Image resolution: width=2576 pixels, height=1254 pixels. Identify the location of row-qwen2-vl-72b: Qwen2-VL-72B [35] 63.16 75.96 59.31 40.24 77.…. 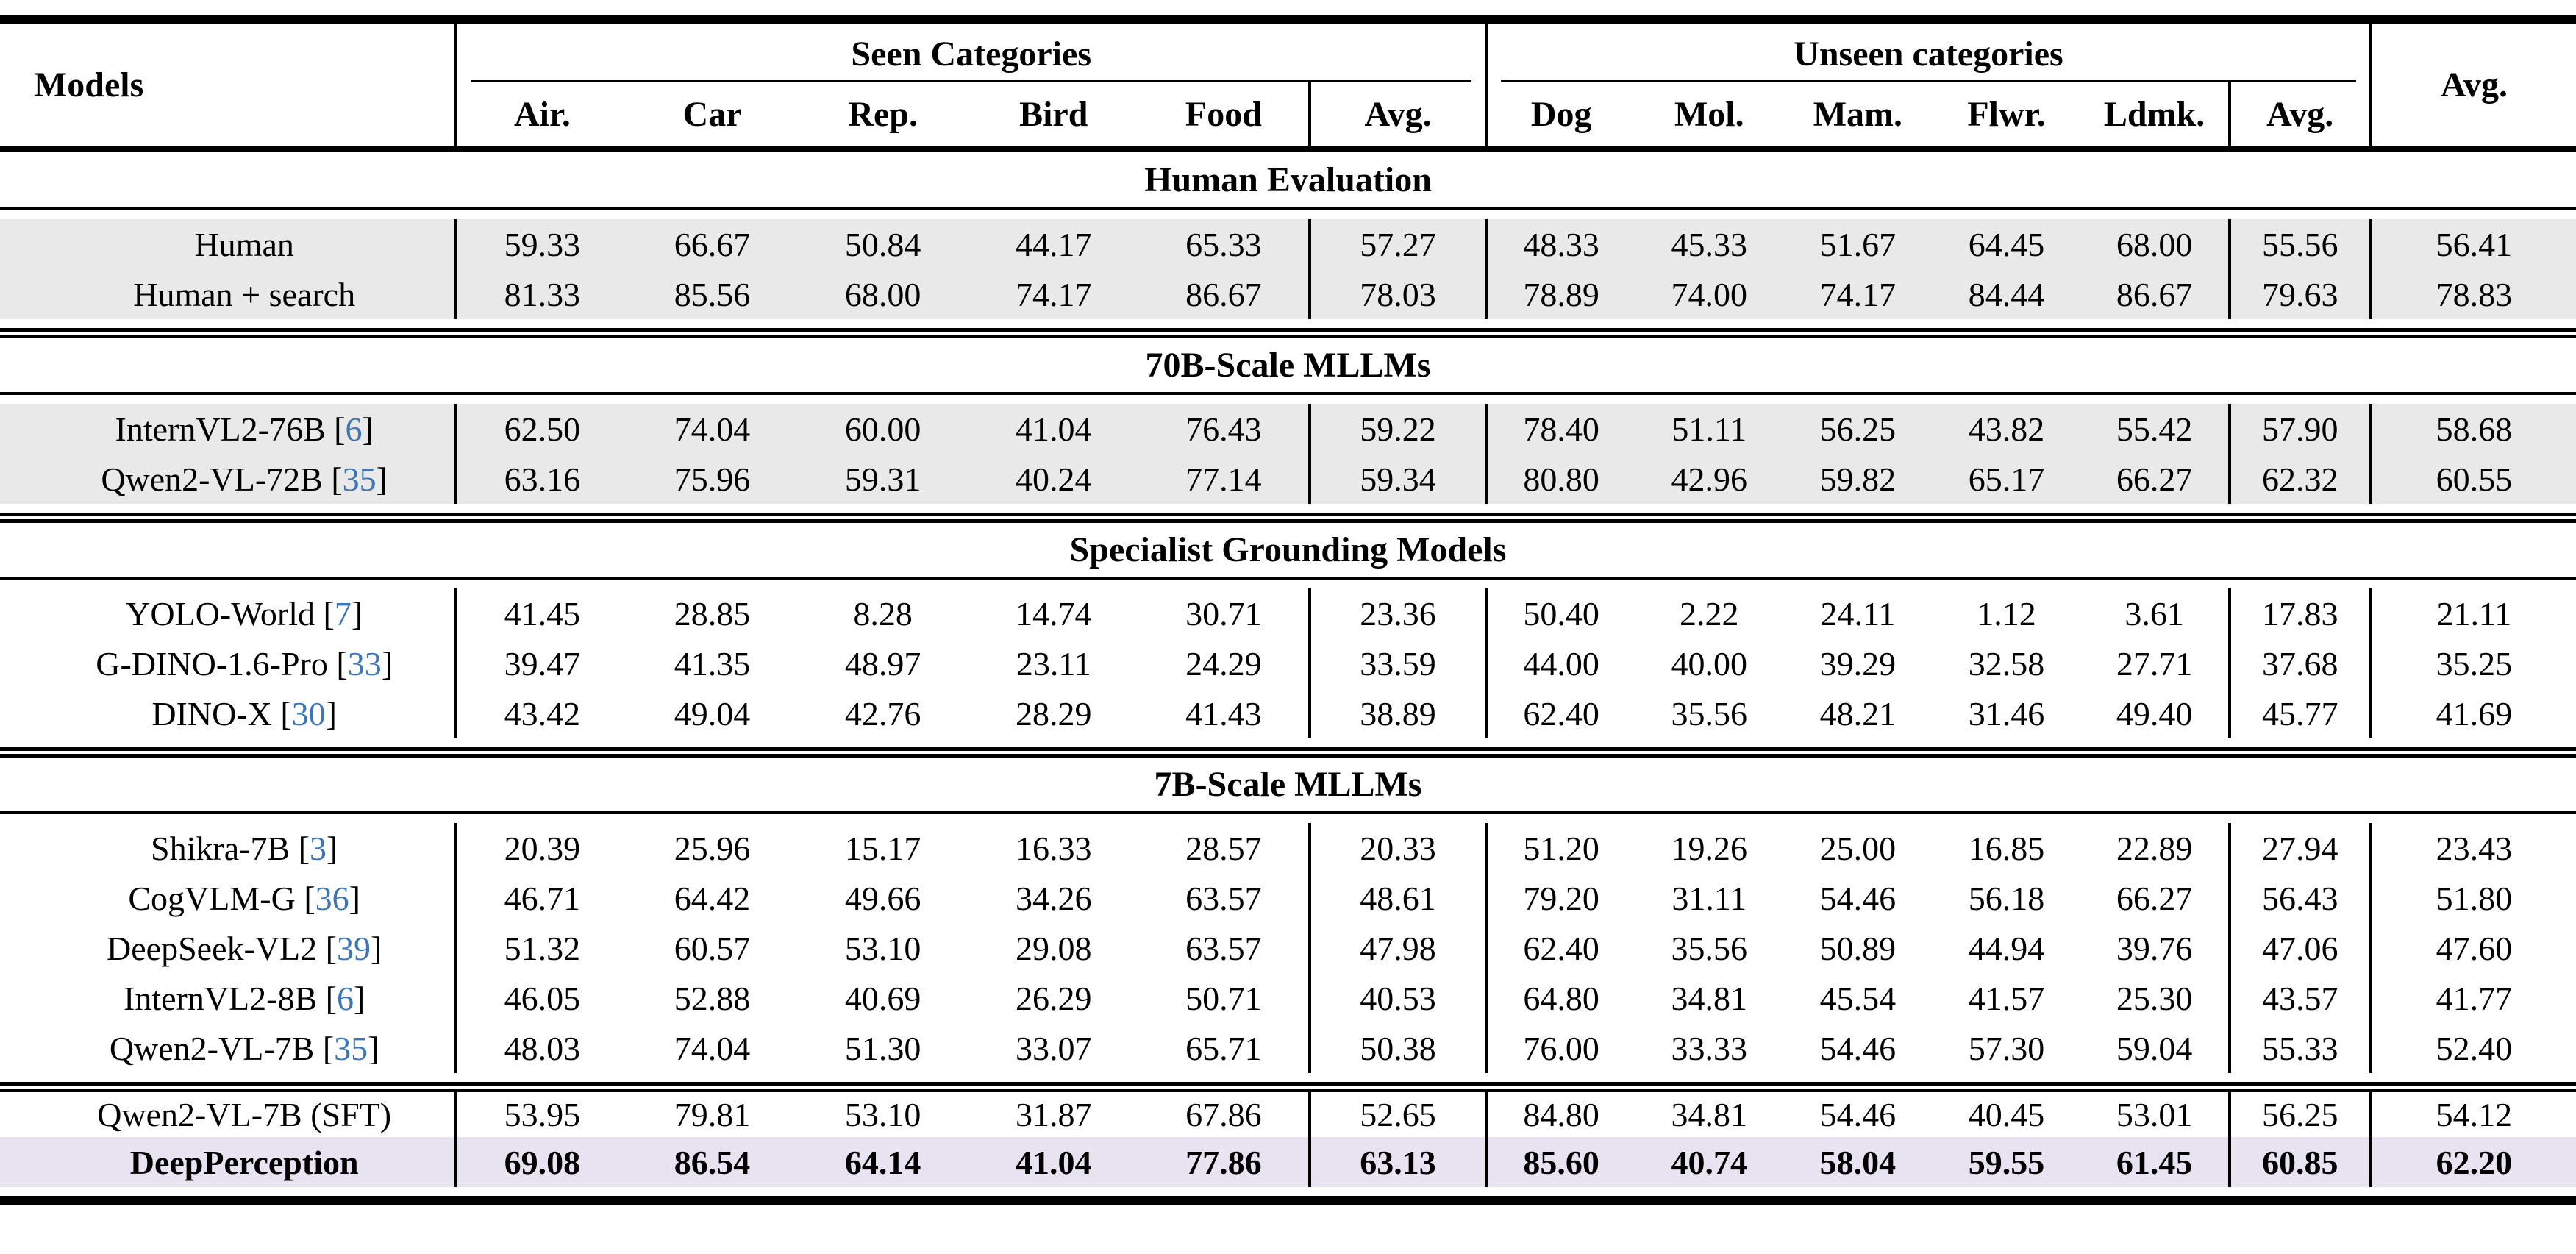
(1288, 479).